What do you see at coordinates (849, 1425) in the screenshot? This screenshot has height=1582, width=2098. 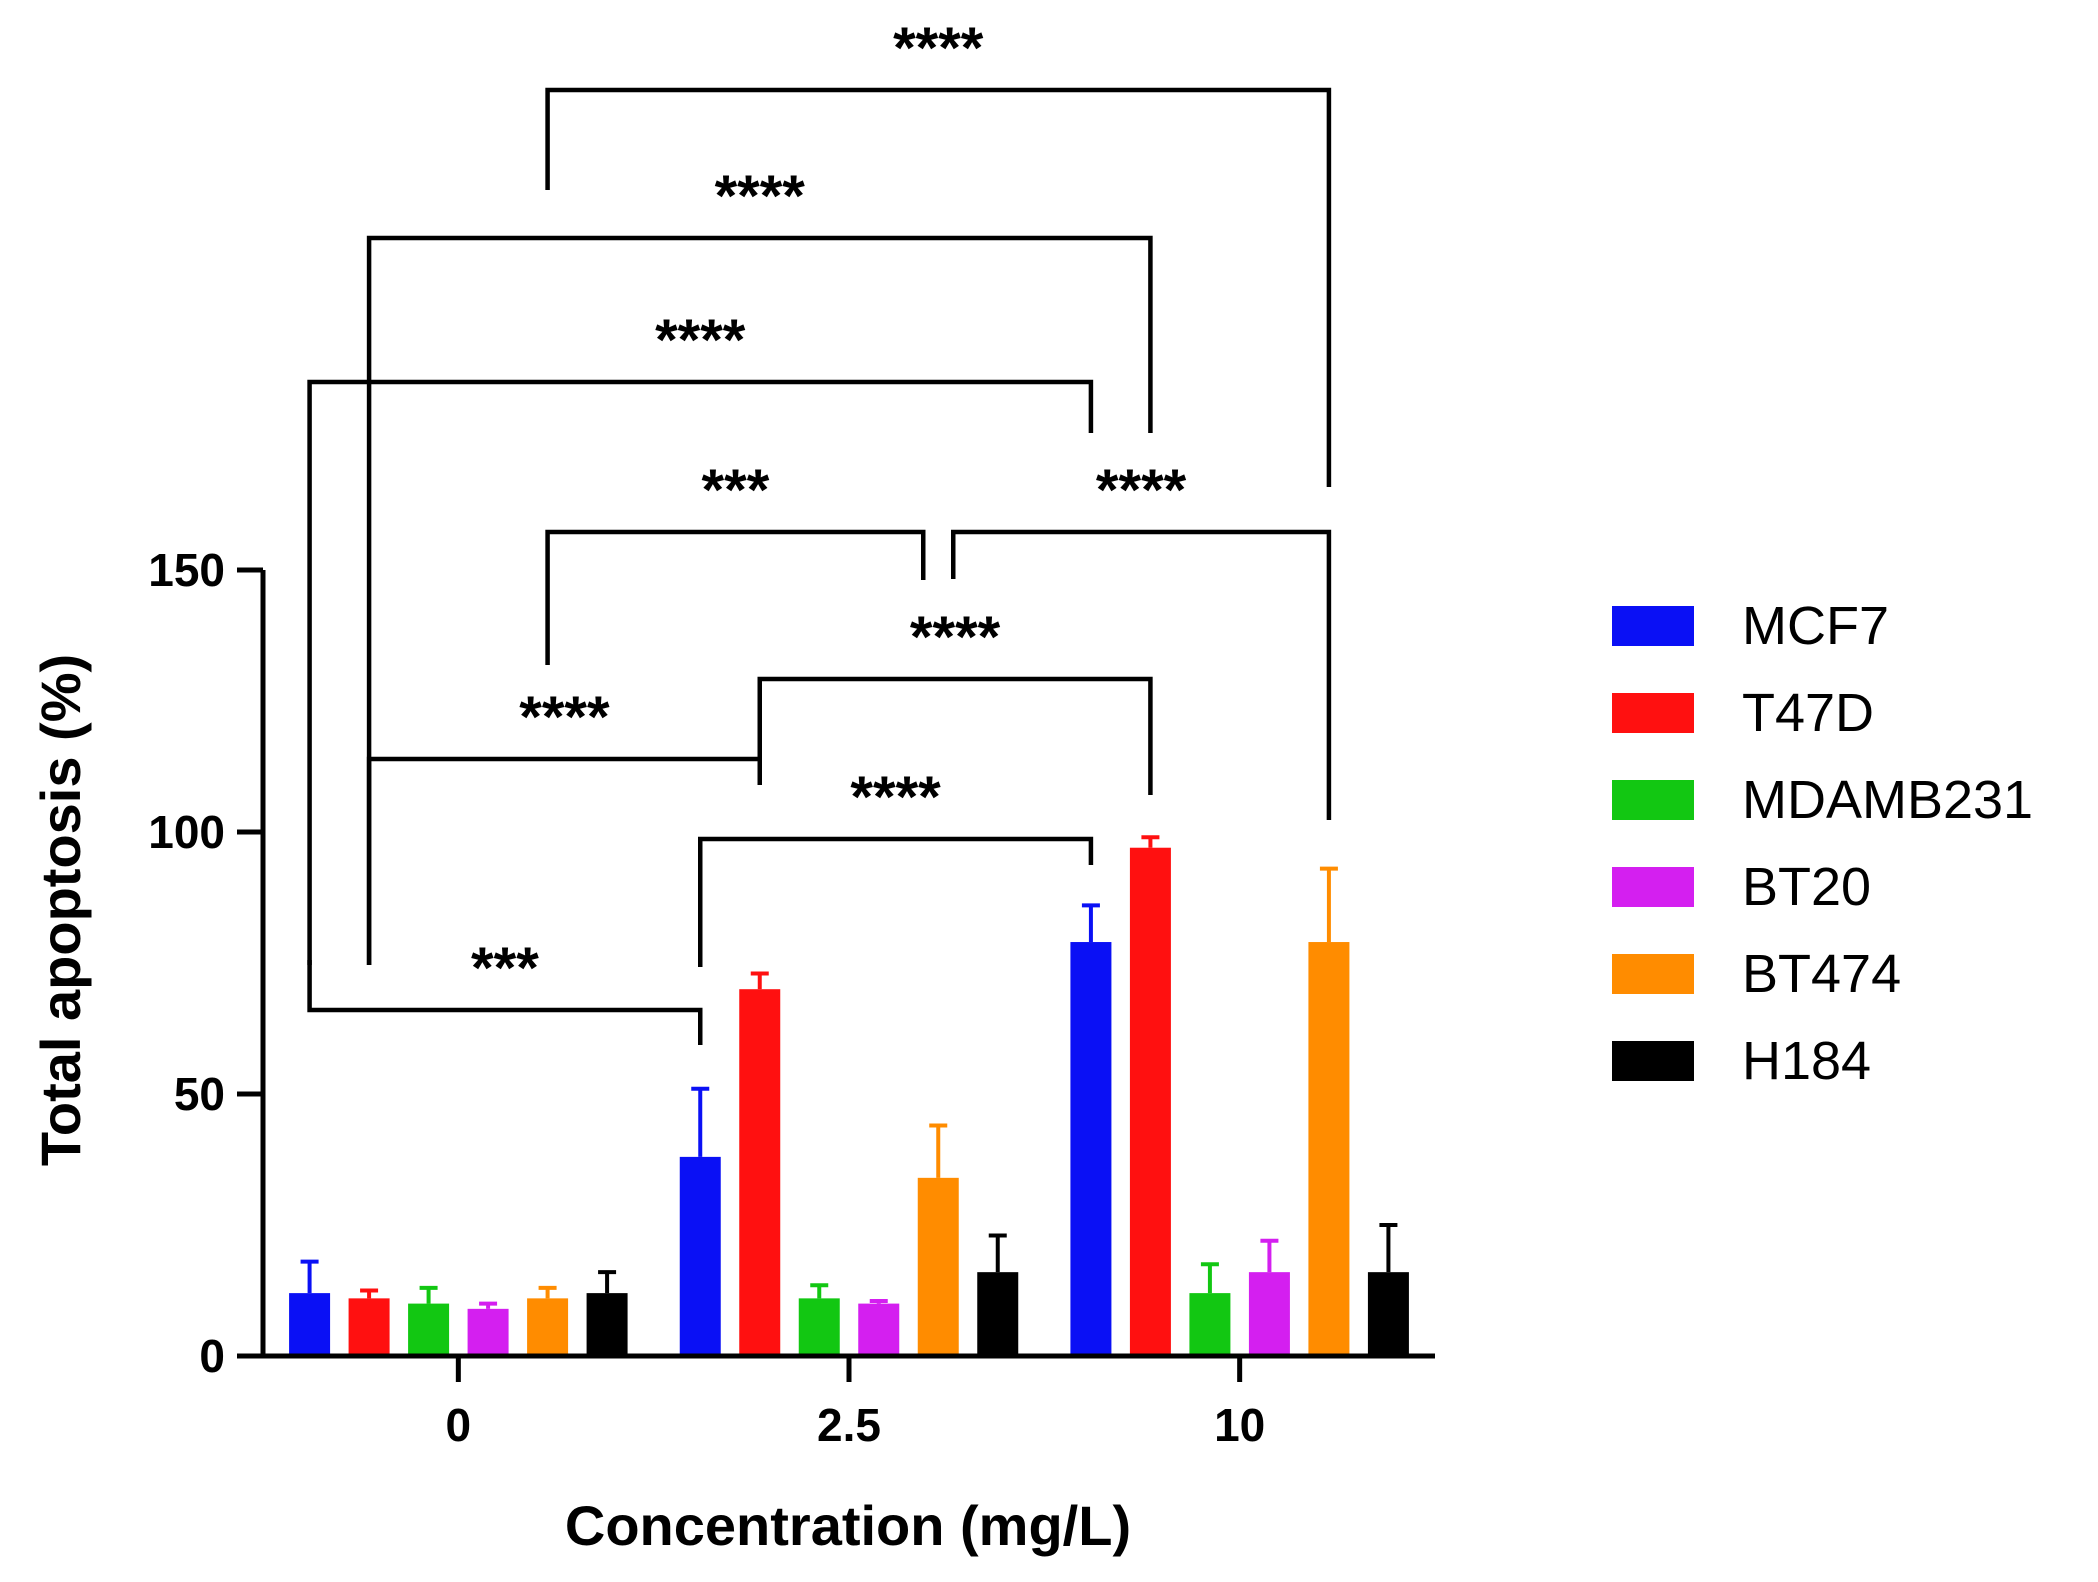 I see `x-tick-label: 2.5` at bounding box center [849, 1425].